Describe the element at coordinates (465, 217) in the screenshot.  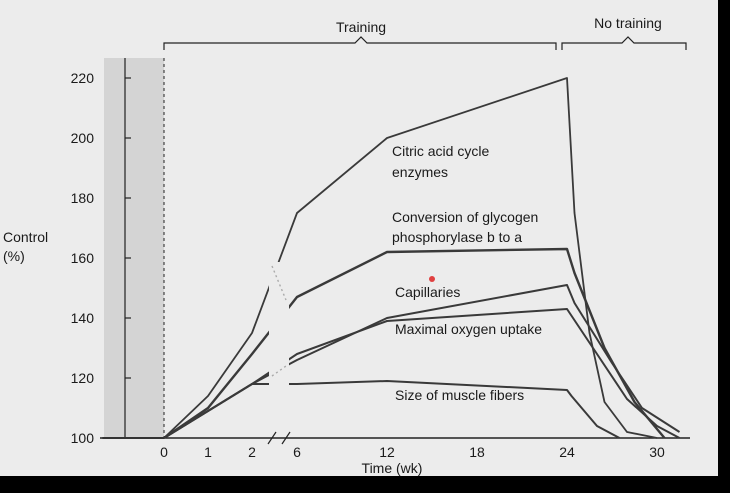
I see `series-label-2: Conversion of glycogen` at that location.